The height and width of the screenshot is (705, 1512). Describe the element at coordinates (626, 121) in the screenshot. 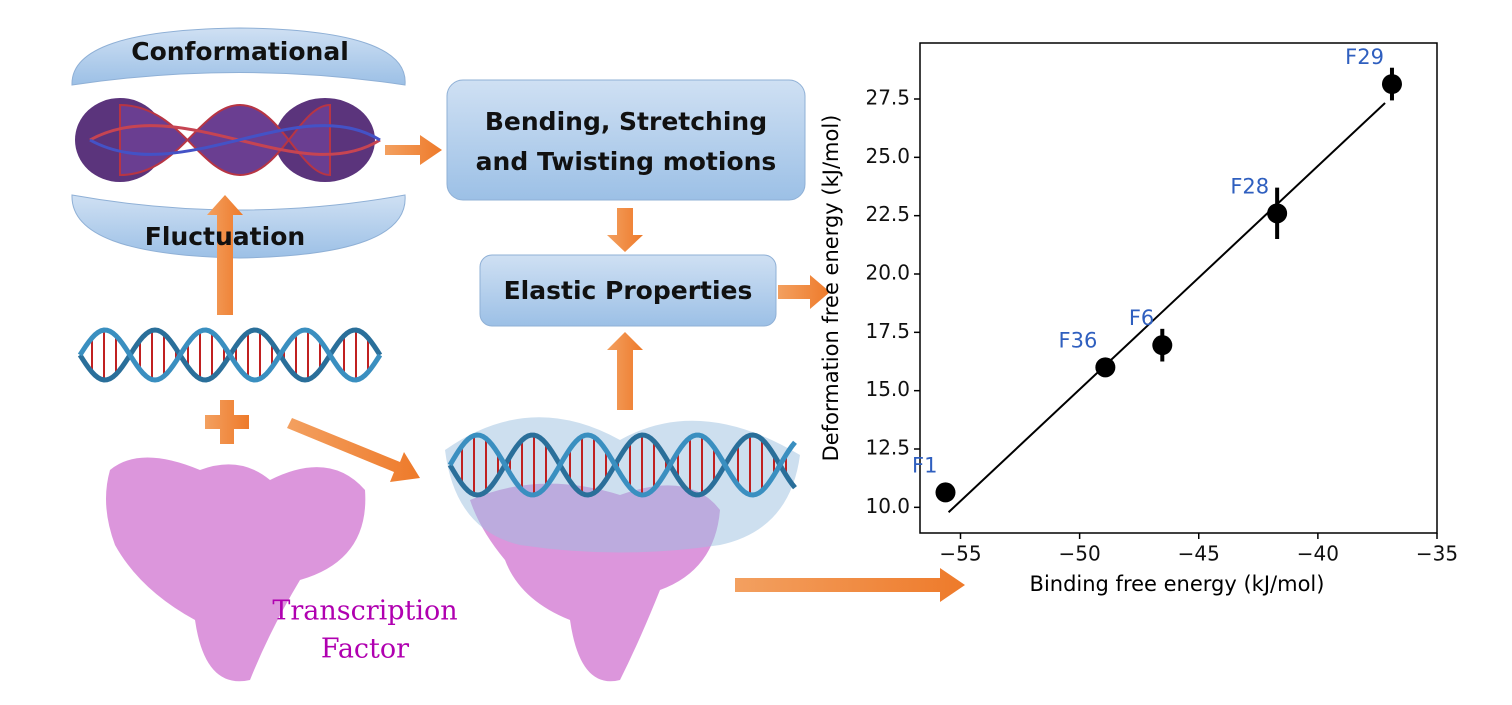

I see `label: Bending, Stretching` at that location.